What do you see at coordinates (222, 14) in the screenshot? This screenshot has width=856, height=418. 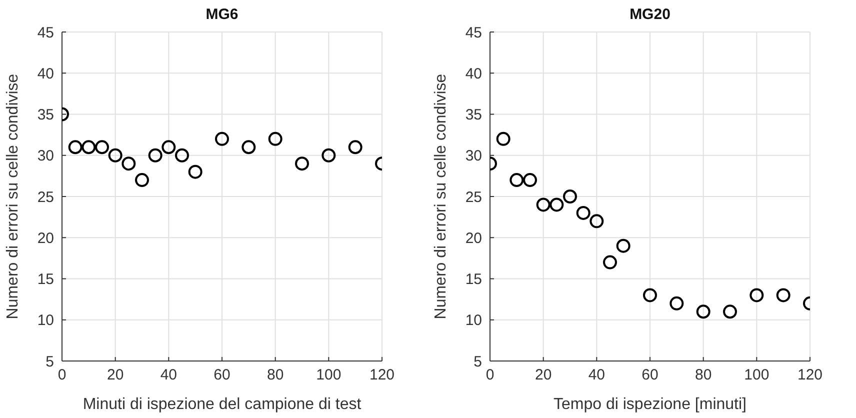 I see `chart-title: MG6` at bounding box center [222, 14].